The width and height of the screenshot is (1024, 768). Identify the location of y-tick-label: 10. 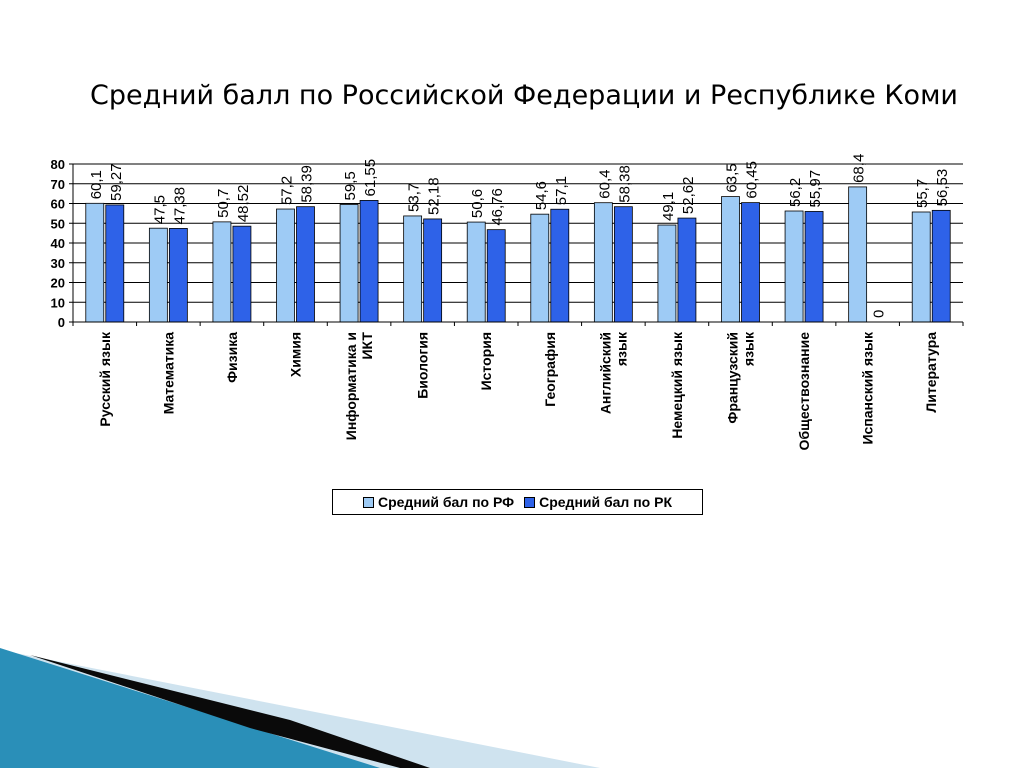
(58, 302).